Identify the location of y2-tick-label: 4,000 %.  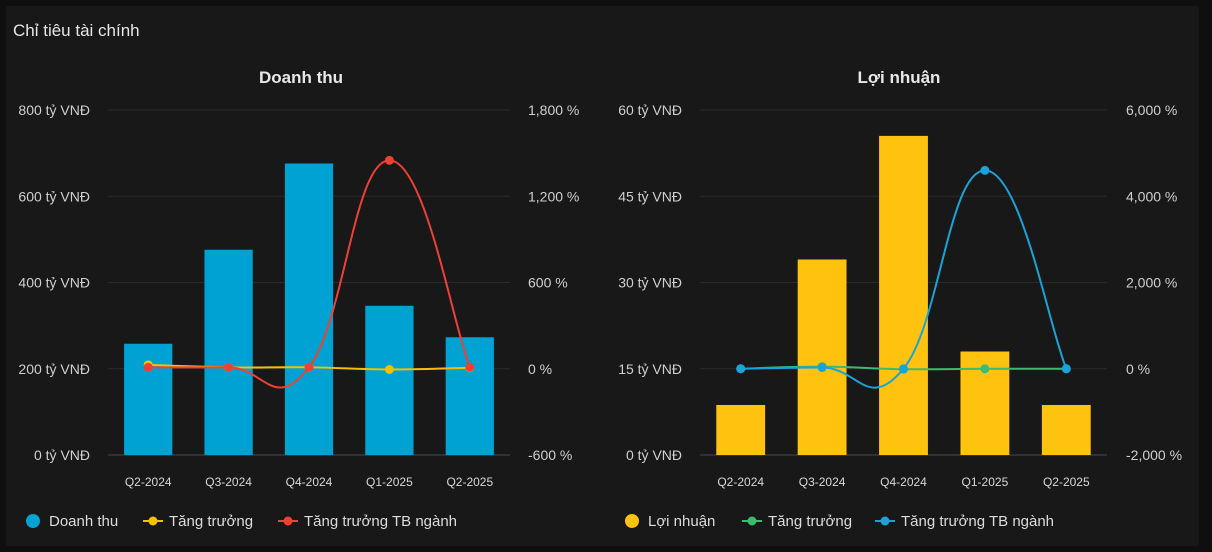
(1151, 196).